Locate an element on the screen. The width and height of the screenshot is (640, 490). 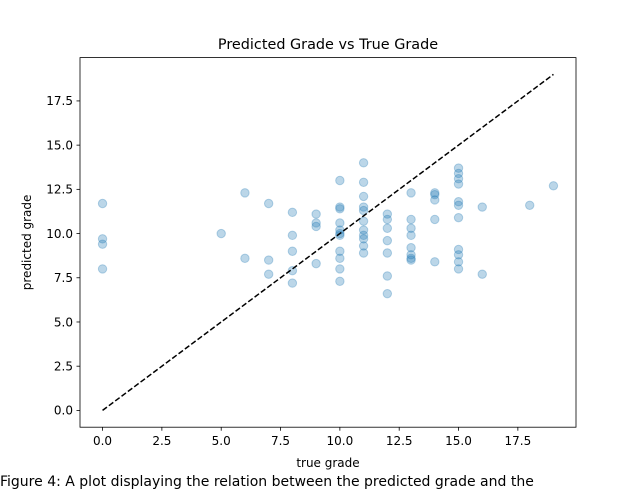
x-tick-label: 10.0 is located at coordinates (340, 441).